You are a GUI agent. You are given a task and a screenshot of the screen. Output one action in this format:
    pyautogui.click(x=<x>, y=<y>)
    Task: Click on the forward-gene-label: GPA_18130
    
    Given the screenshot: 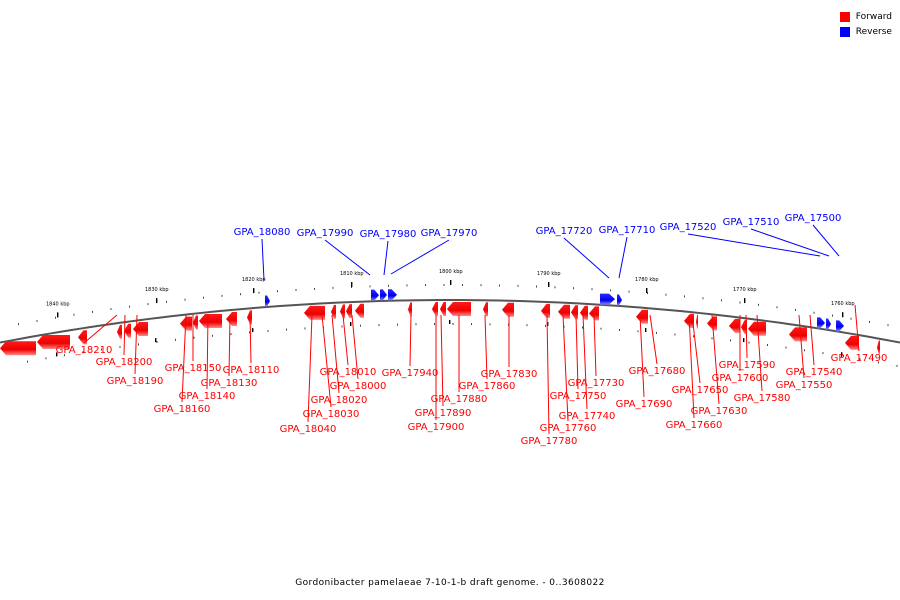 What is the action you would take?
    pyautogui.click(x=229, y=383)
    